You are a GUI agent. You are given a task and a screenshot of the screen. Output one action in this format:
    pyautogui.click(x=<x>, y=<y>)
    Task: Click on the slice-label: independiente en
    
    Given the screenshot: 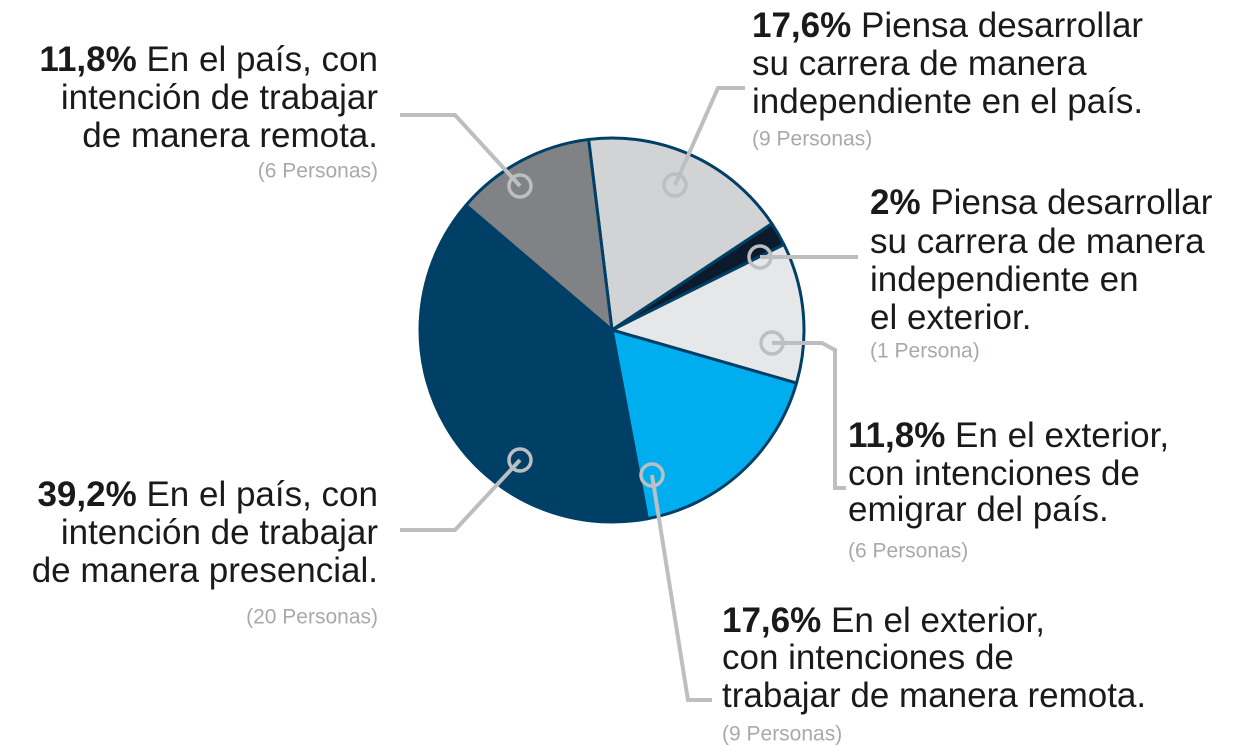 What is the action you would take?
    pyautogui.click(x=1004, y=279)
    